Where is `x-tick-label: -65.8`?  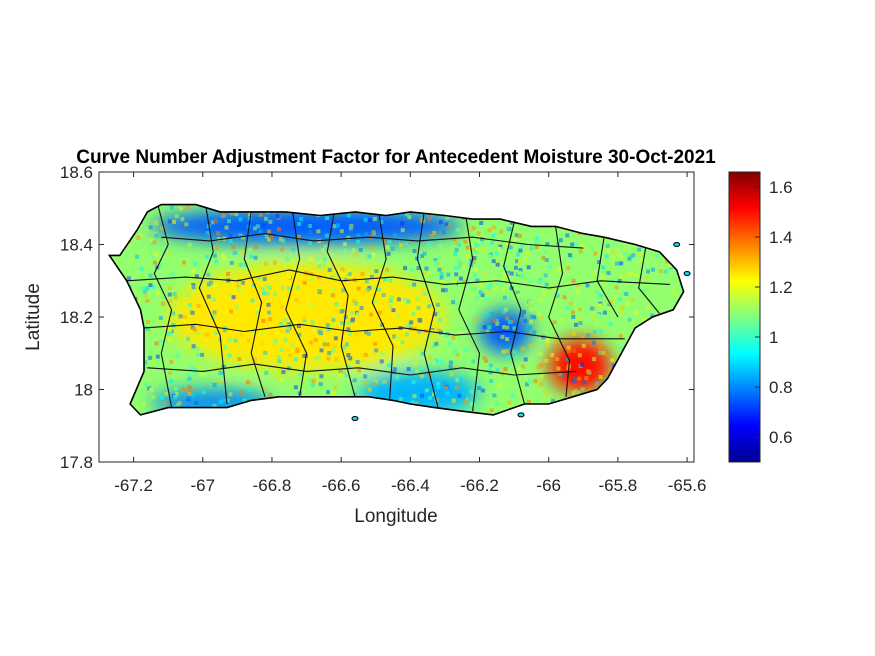
x-tick-label: -65.8 is located at coordinates (618, 485).